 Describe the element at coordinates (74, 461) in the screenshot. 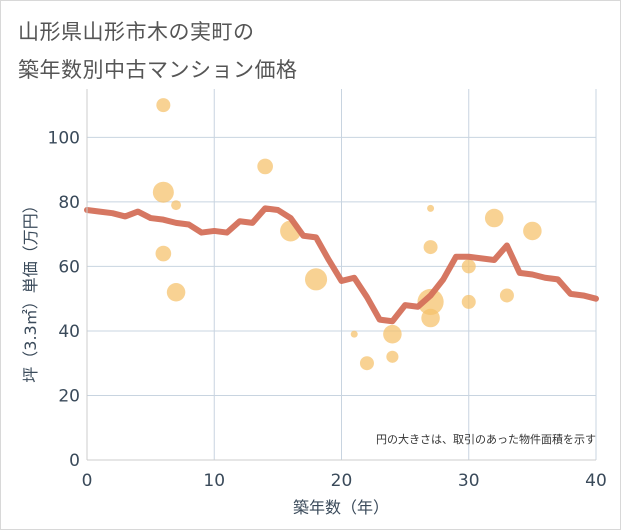

I see `y-tick-label: 0` at that location.